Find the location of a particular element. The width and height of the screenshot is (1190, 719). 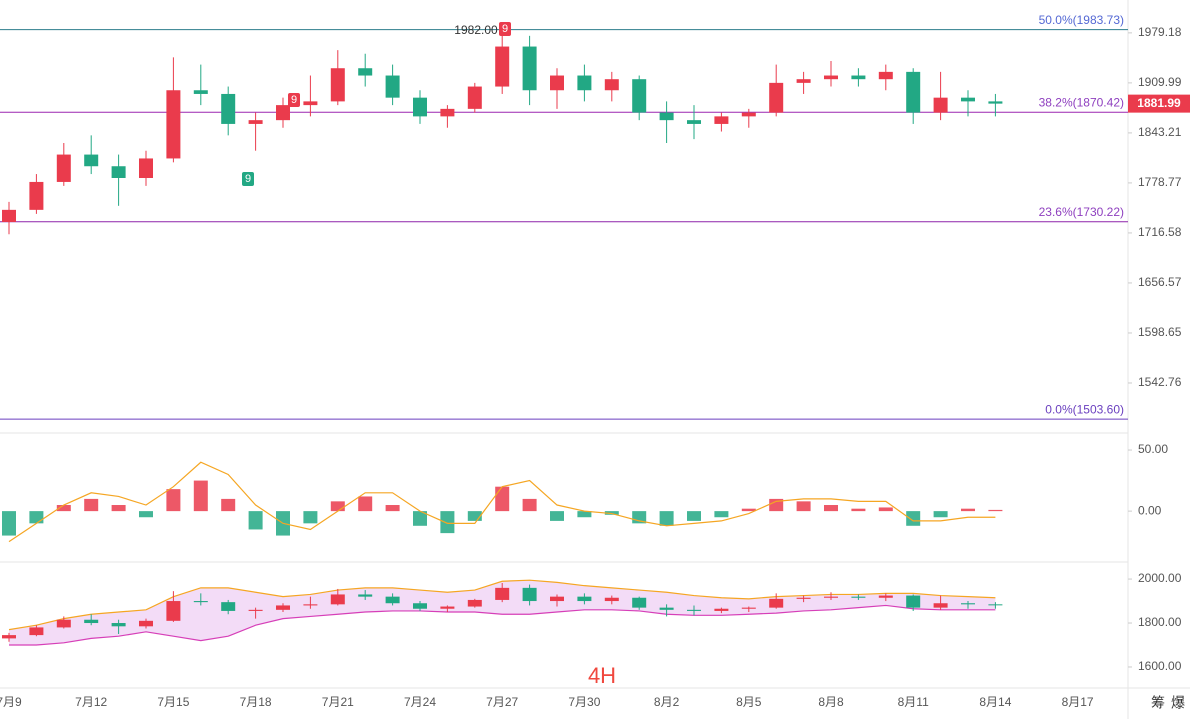

button: 爆 is located at coordinates (1178, 703).